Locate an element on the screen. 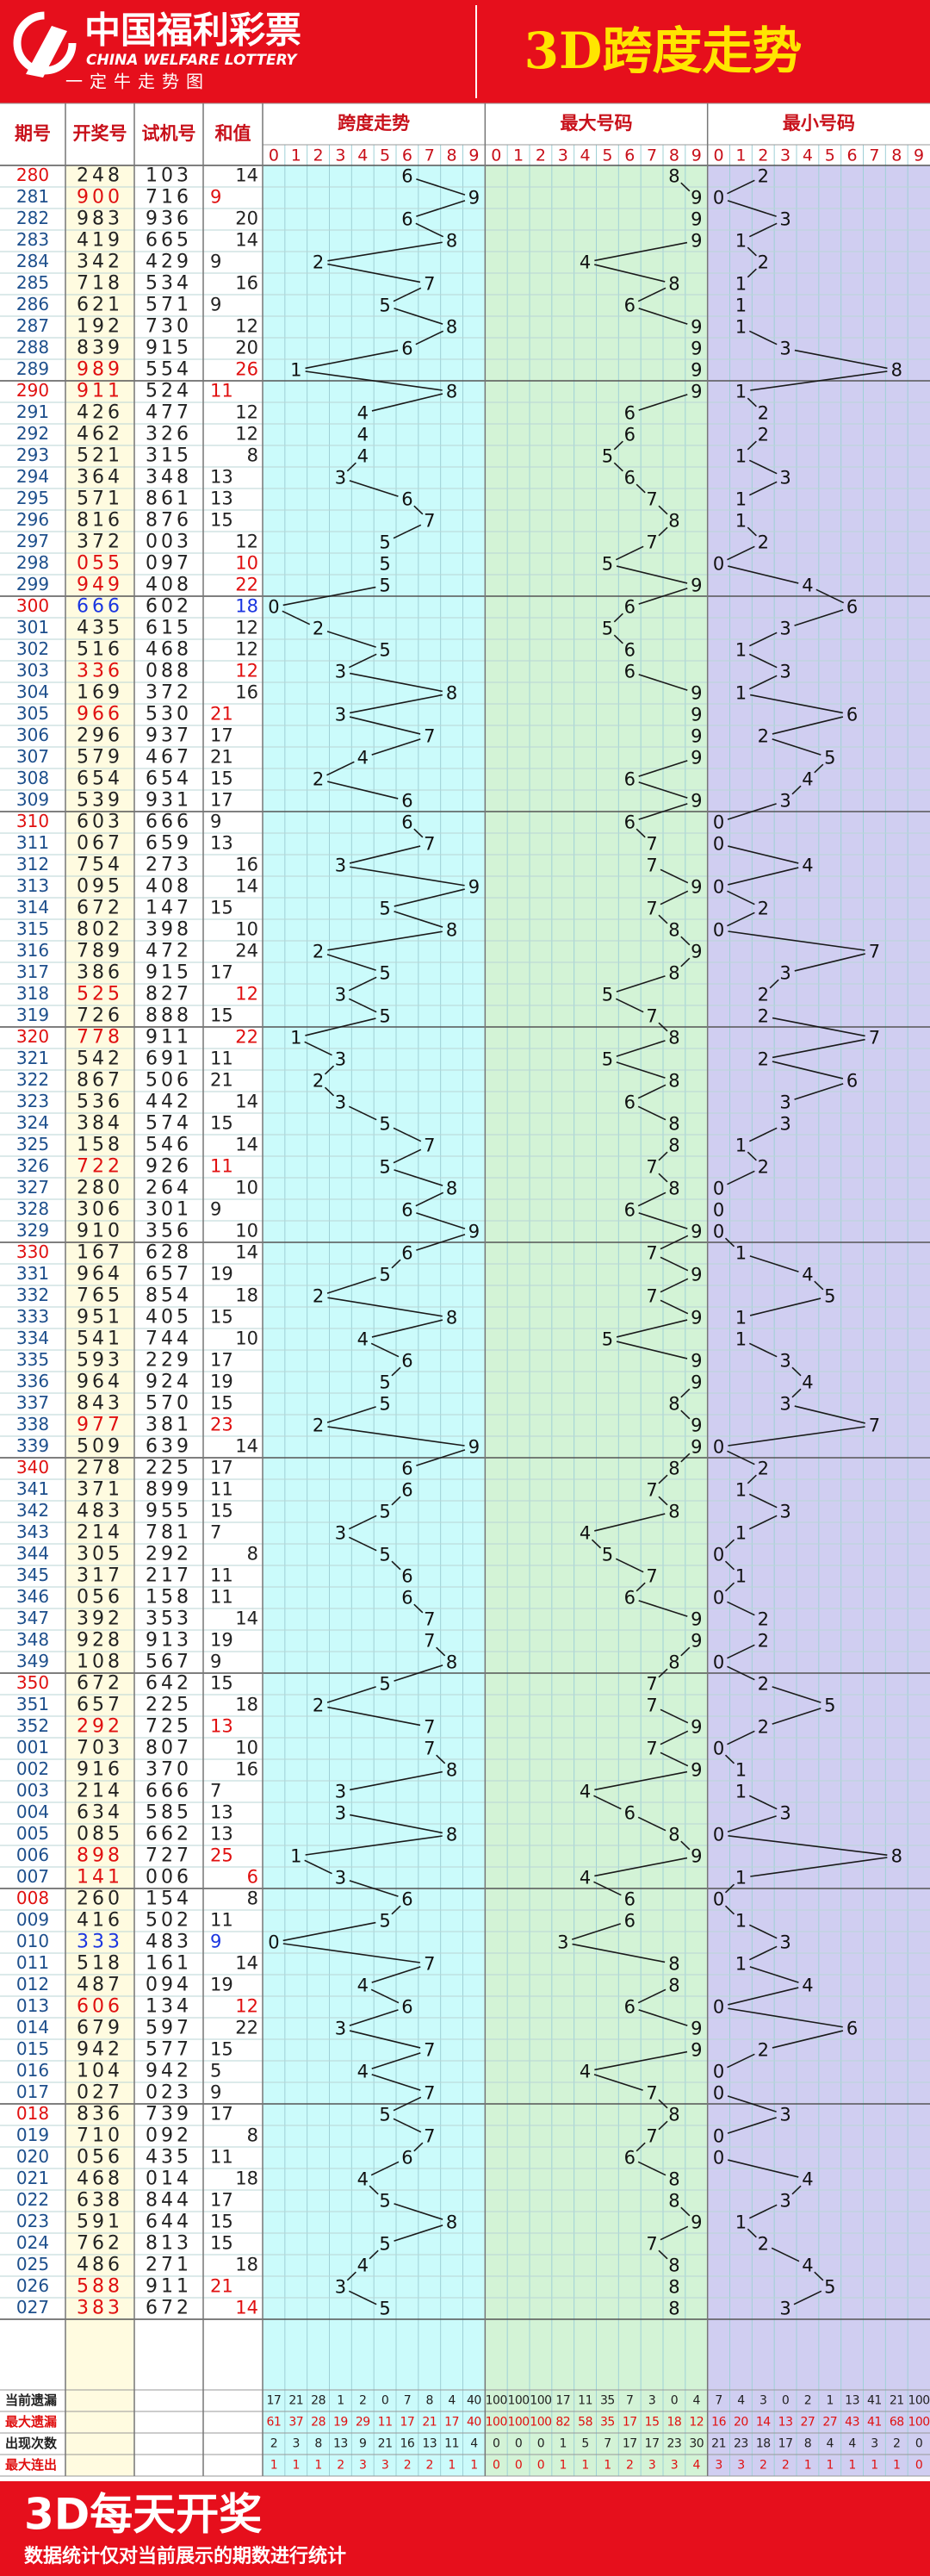 The width and height of the screenshot is (930, 2576). stat-value: 30 is located at coordinates (697, 2444).